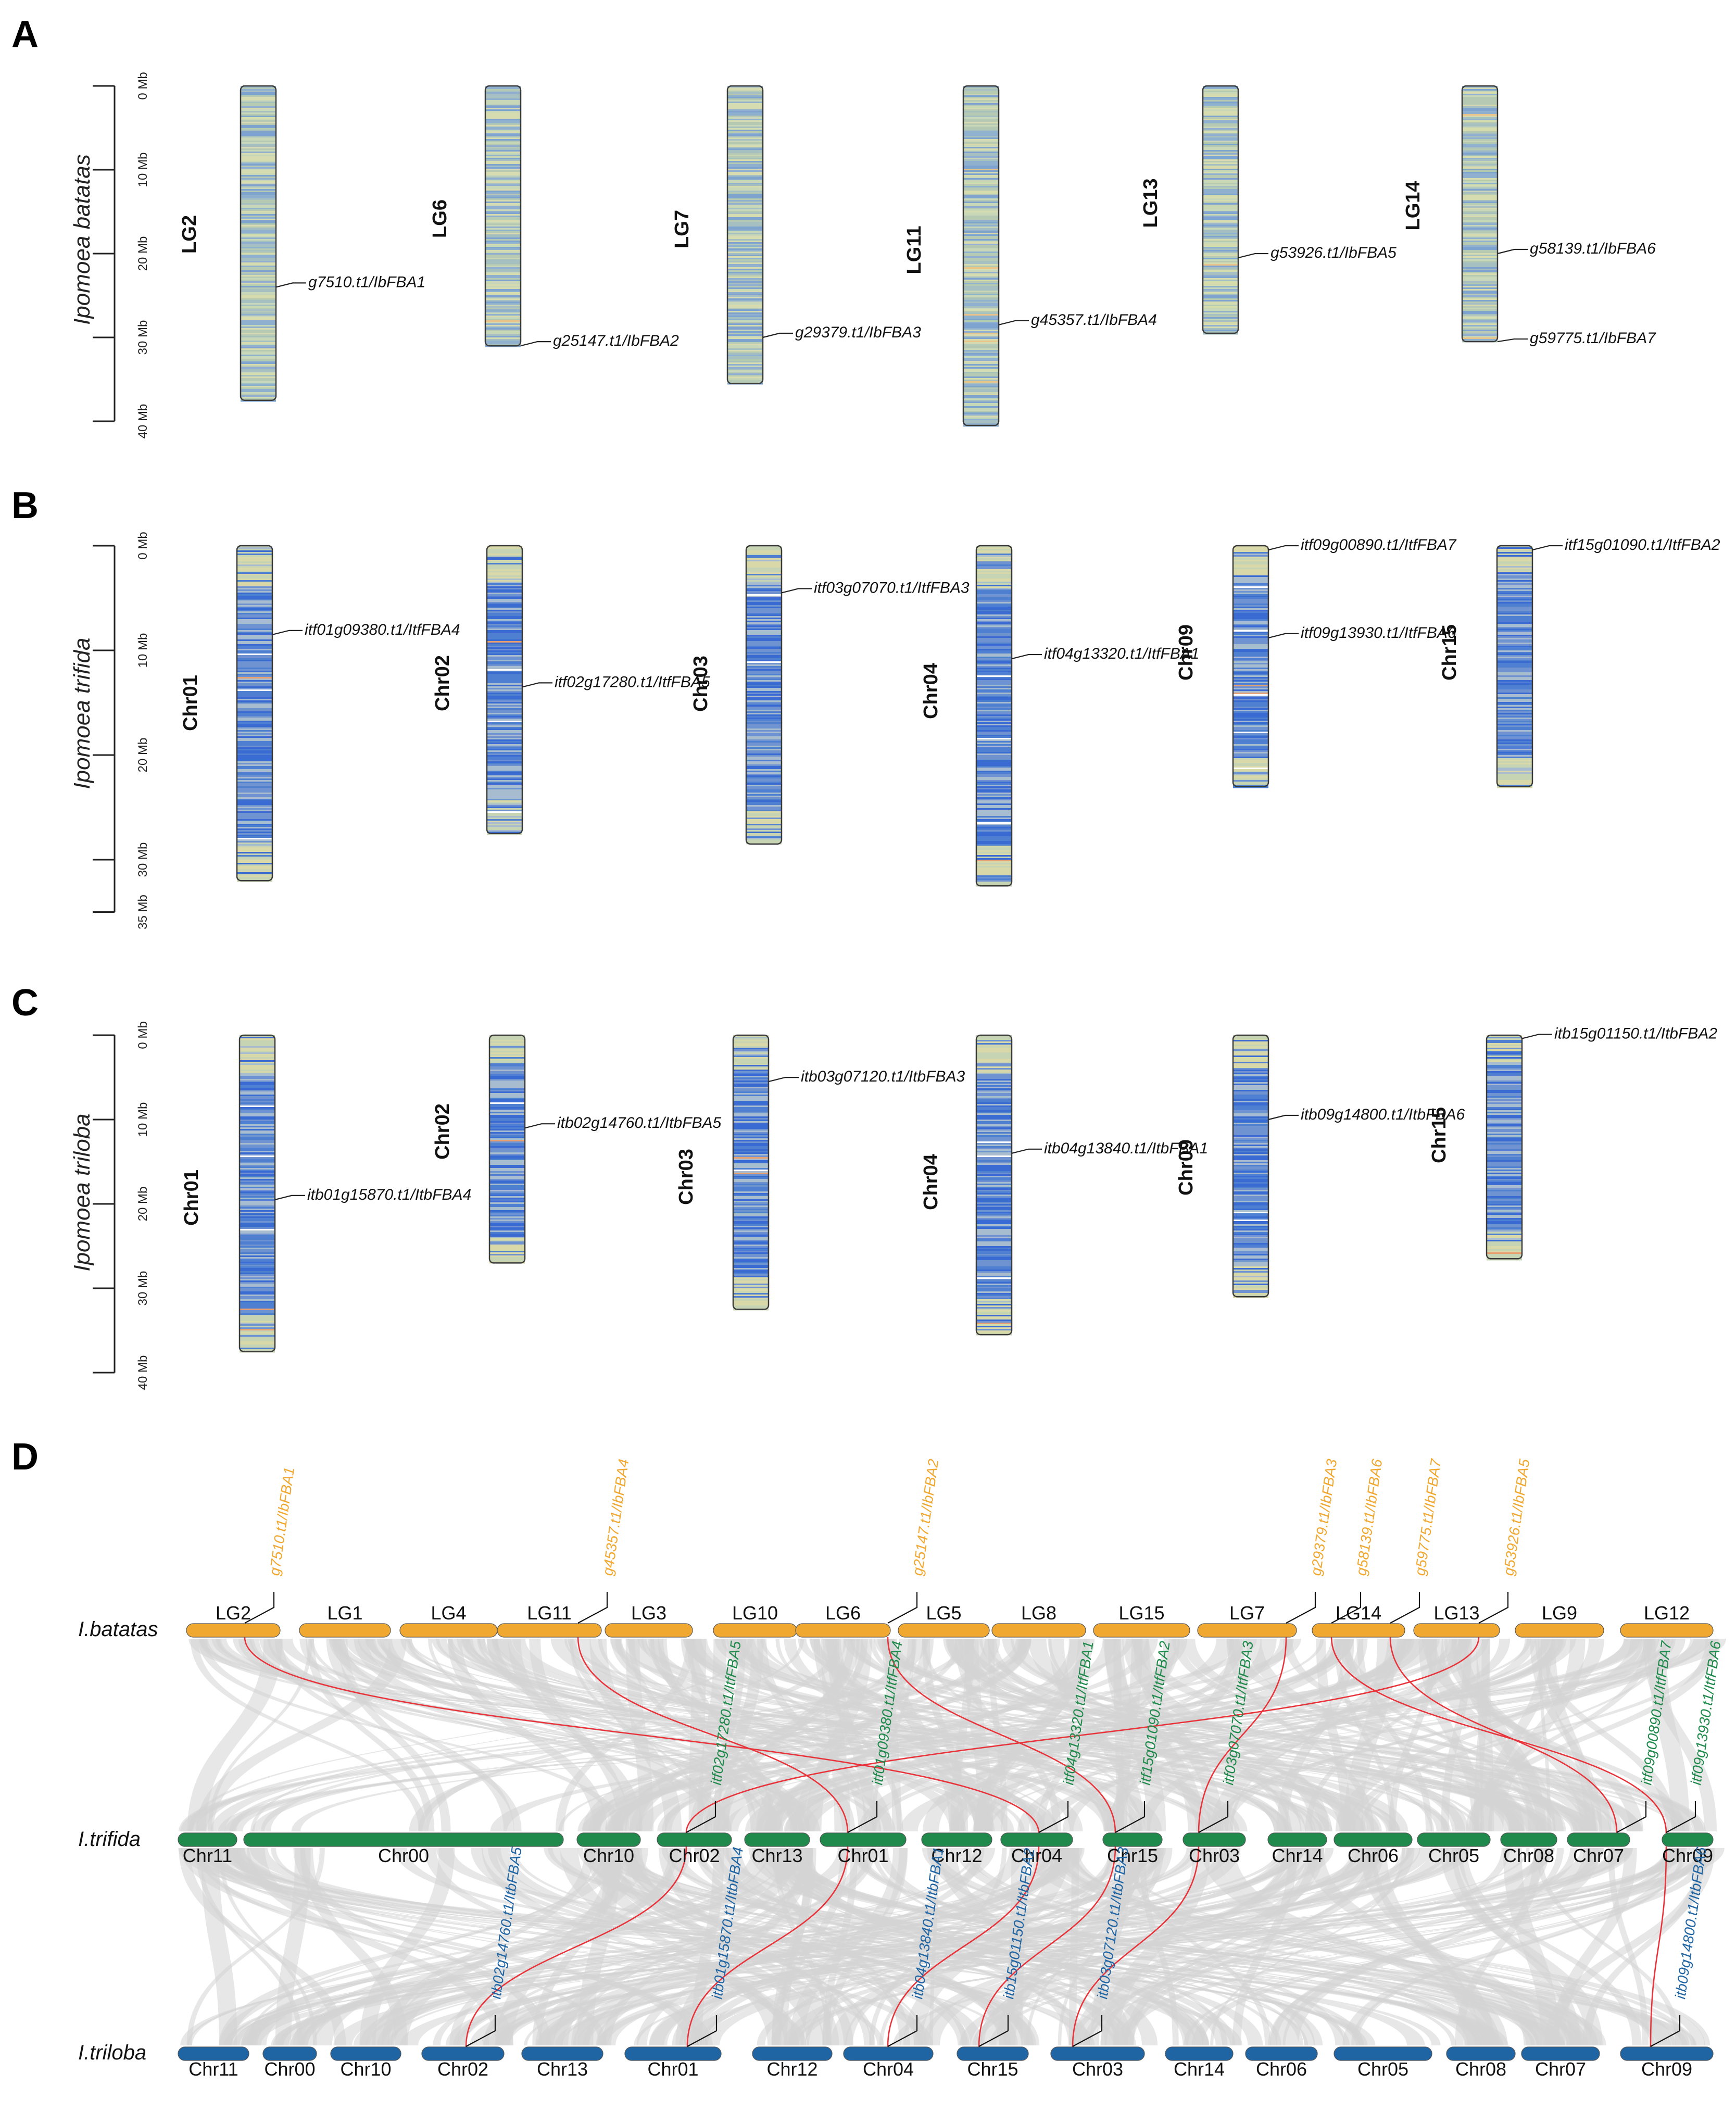 The height and width of the screenshot is (2111, 1736). I want to click on track-chromosome-name: Chr12, so click(792, 2069).